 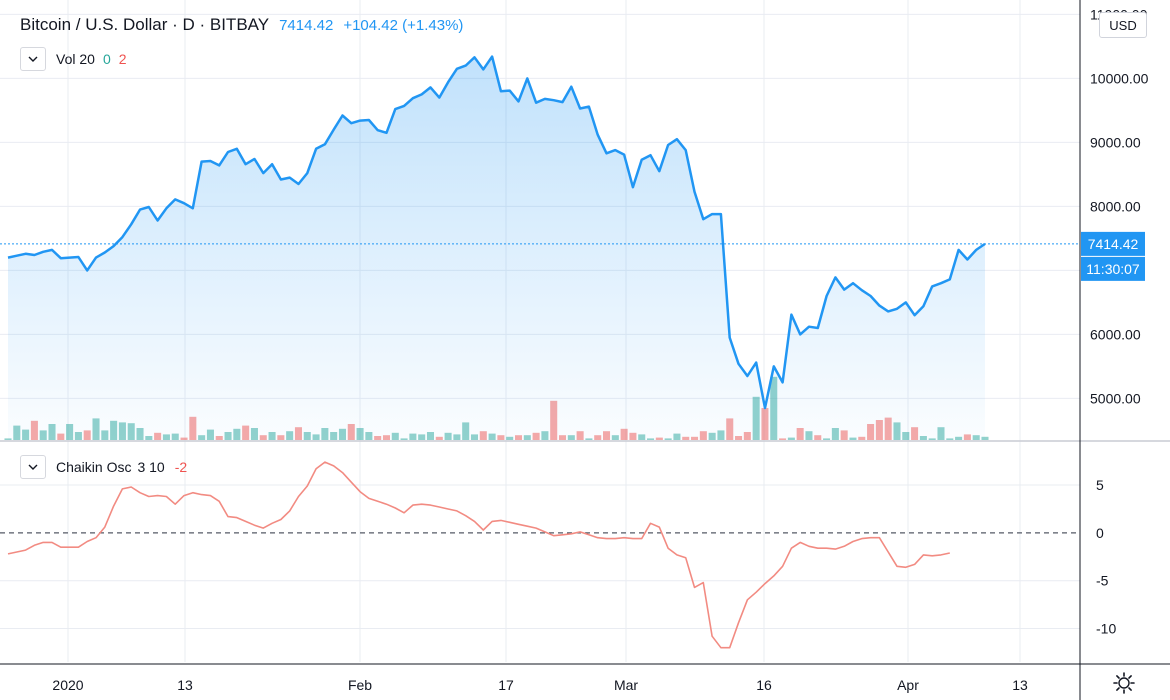 What do you see at coordinates (122, 59) in the screenshot?
I see `volume-value-2: 2` at bounding box center [122, 59].